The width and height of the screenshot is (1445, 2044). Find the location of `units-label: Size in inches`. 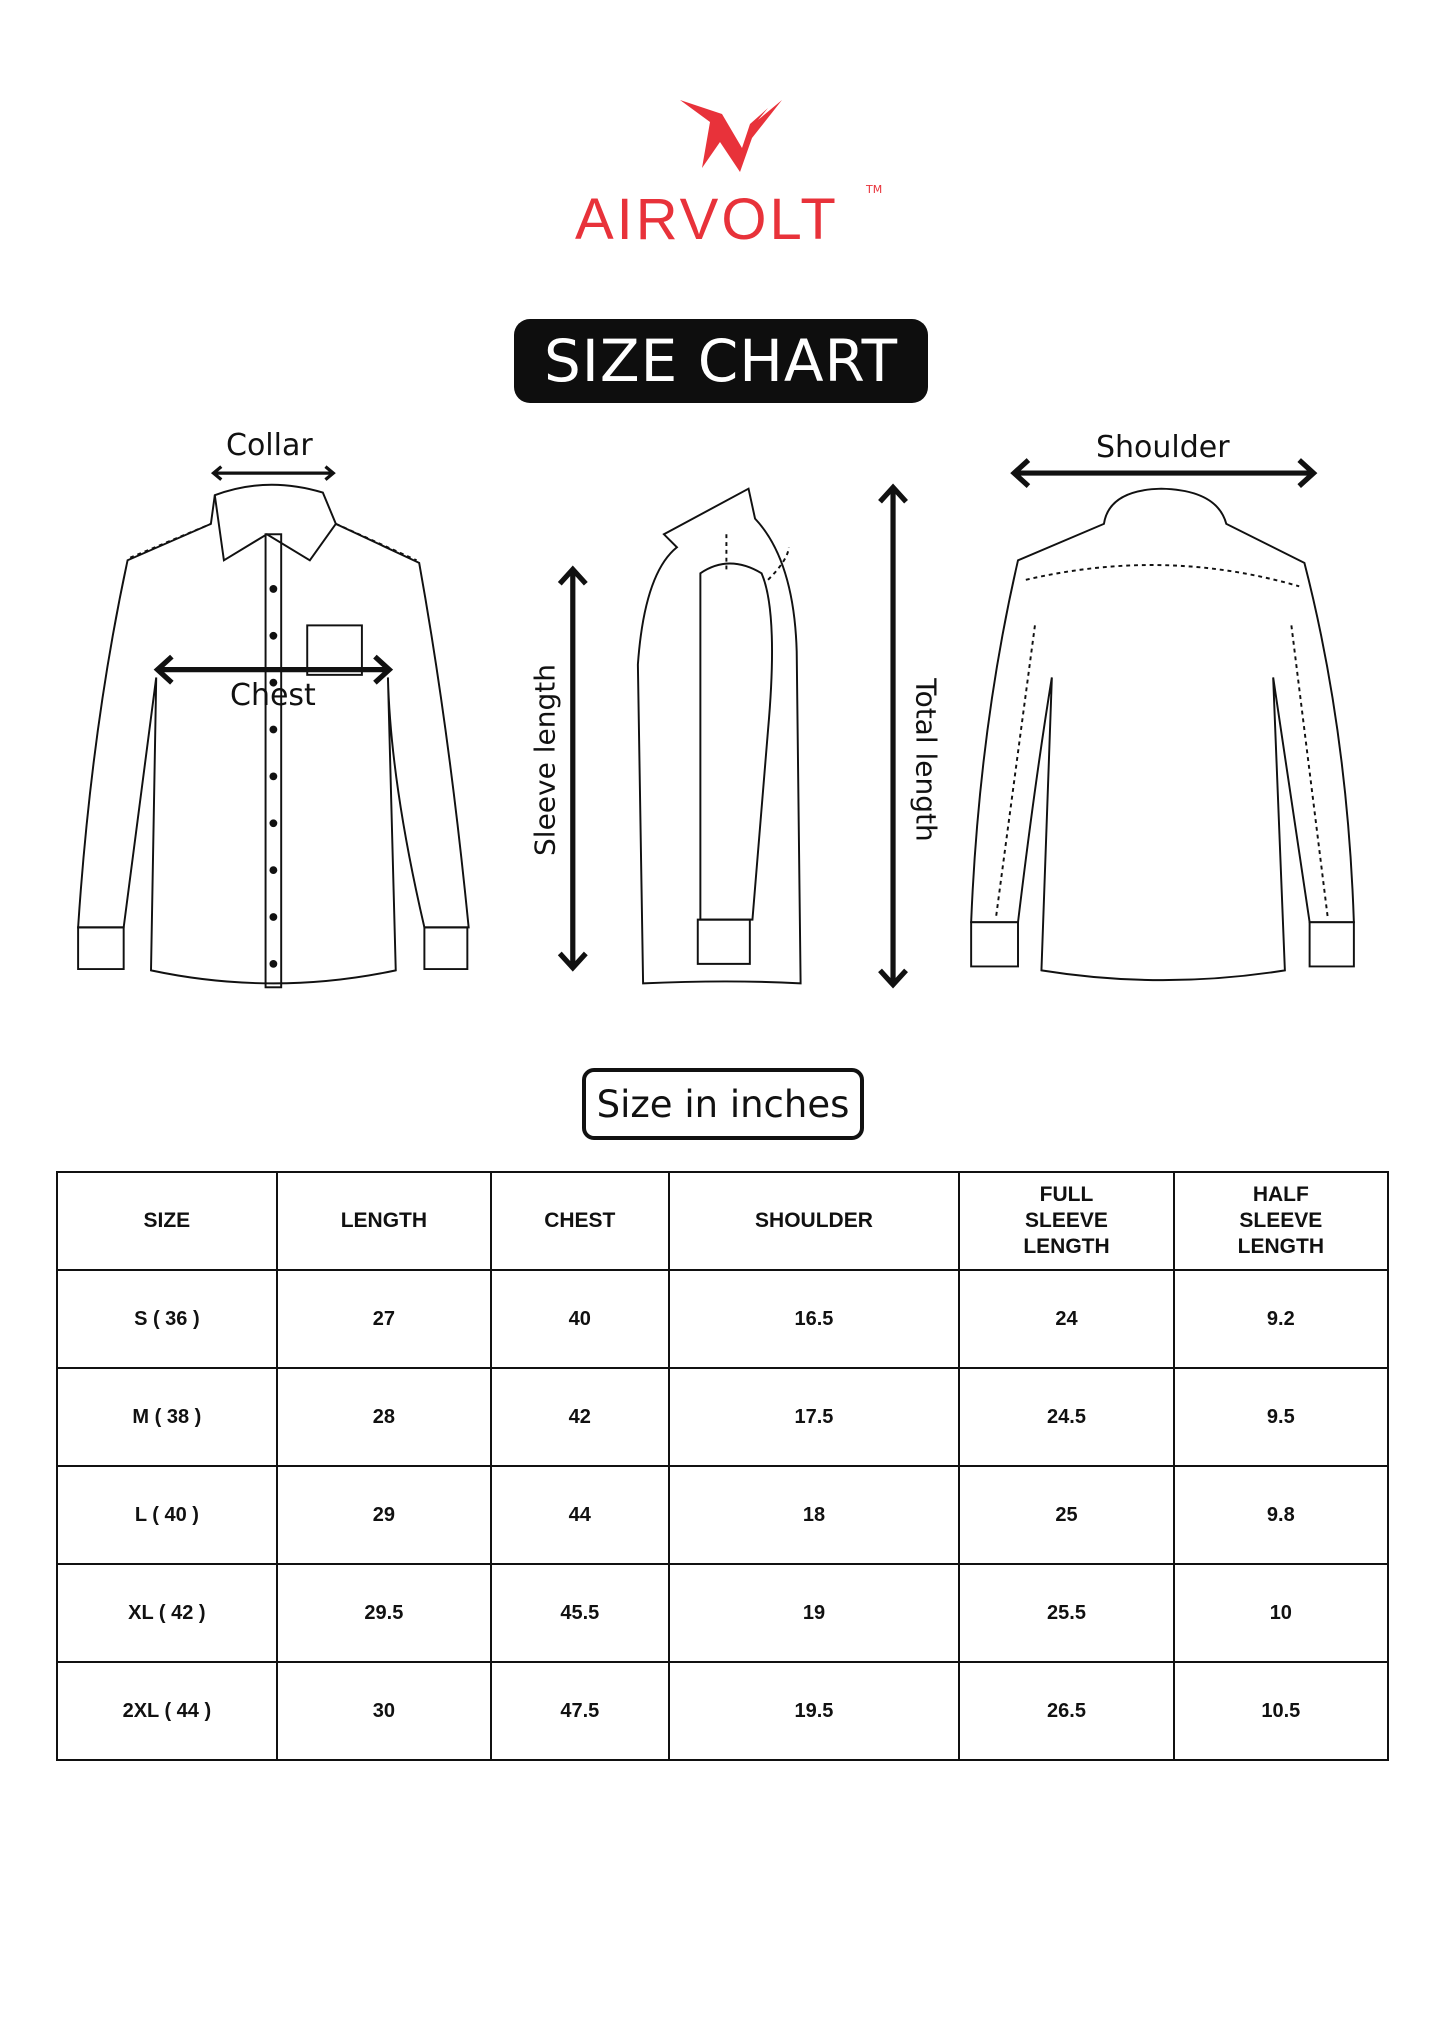

units-label: Size in inches is located at coordinates (723, 1104).